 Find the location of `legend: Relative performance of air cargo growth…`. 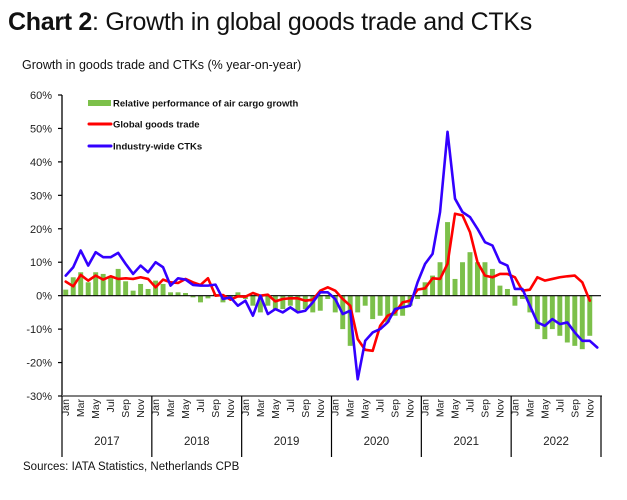

legend: Relative performance of air cargo growth… is located at coordinates (192, 126).